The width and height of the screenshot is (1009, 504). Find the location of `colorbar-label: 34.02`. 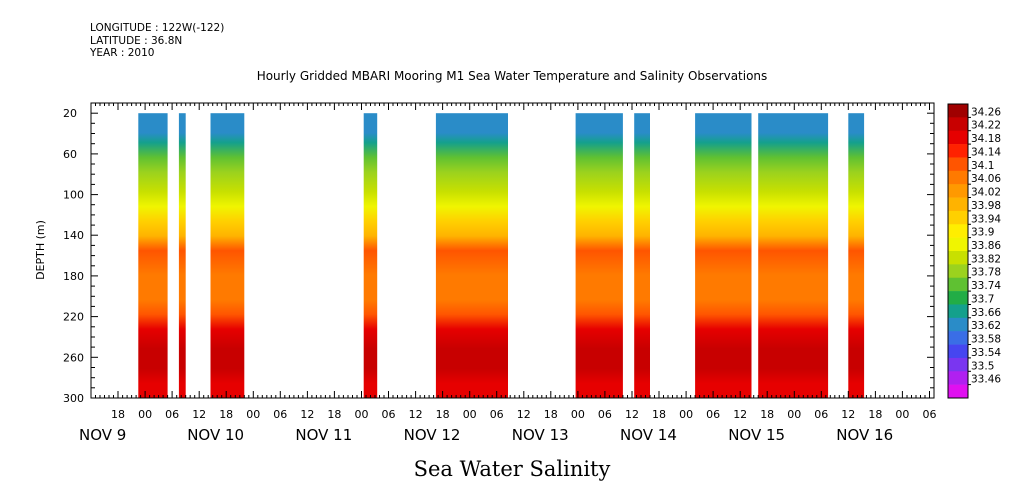

colorbar-label: 34.02 is located at coordinates (986, 193).